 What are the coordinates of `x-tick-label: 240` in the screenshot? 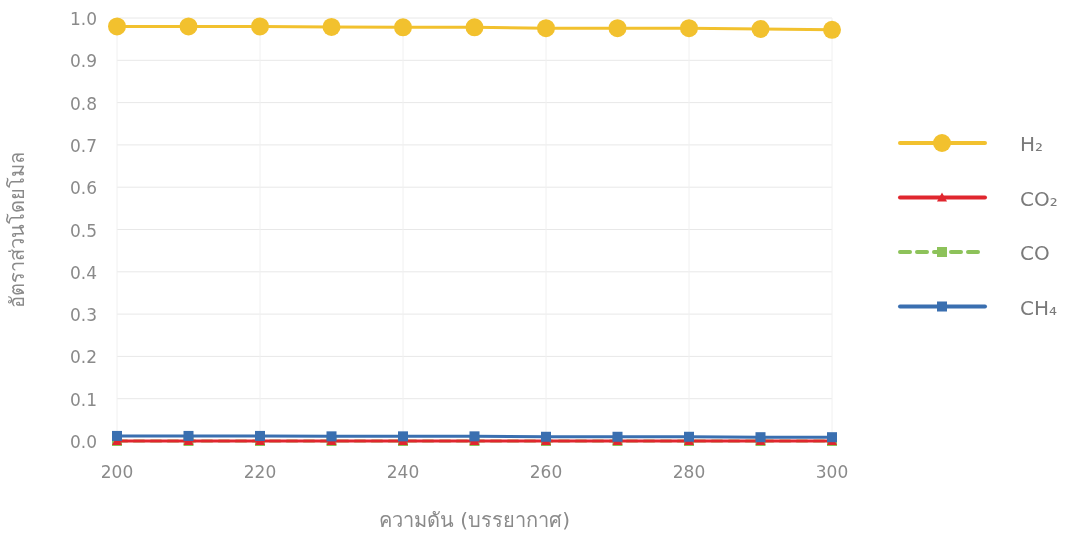 It's located at (403, 472).